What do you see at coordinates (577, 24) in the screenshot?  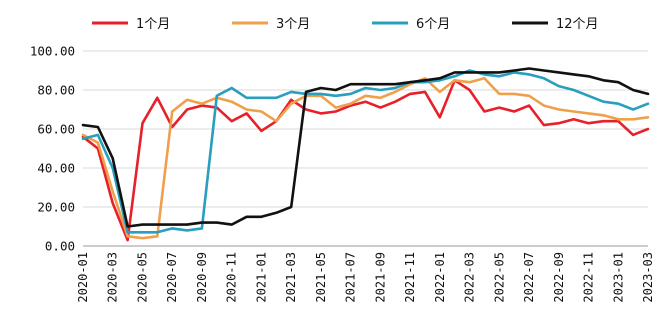 I see `legend-label-3: 12个月` at bounding box center [577, 24].